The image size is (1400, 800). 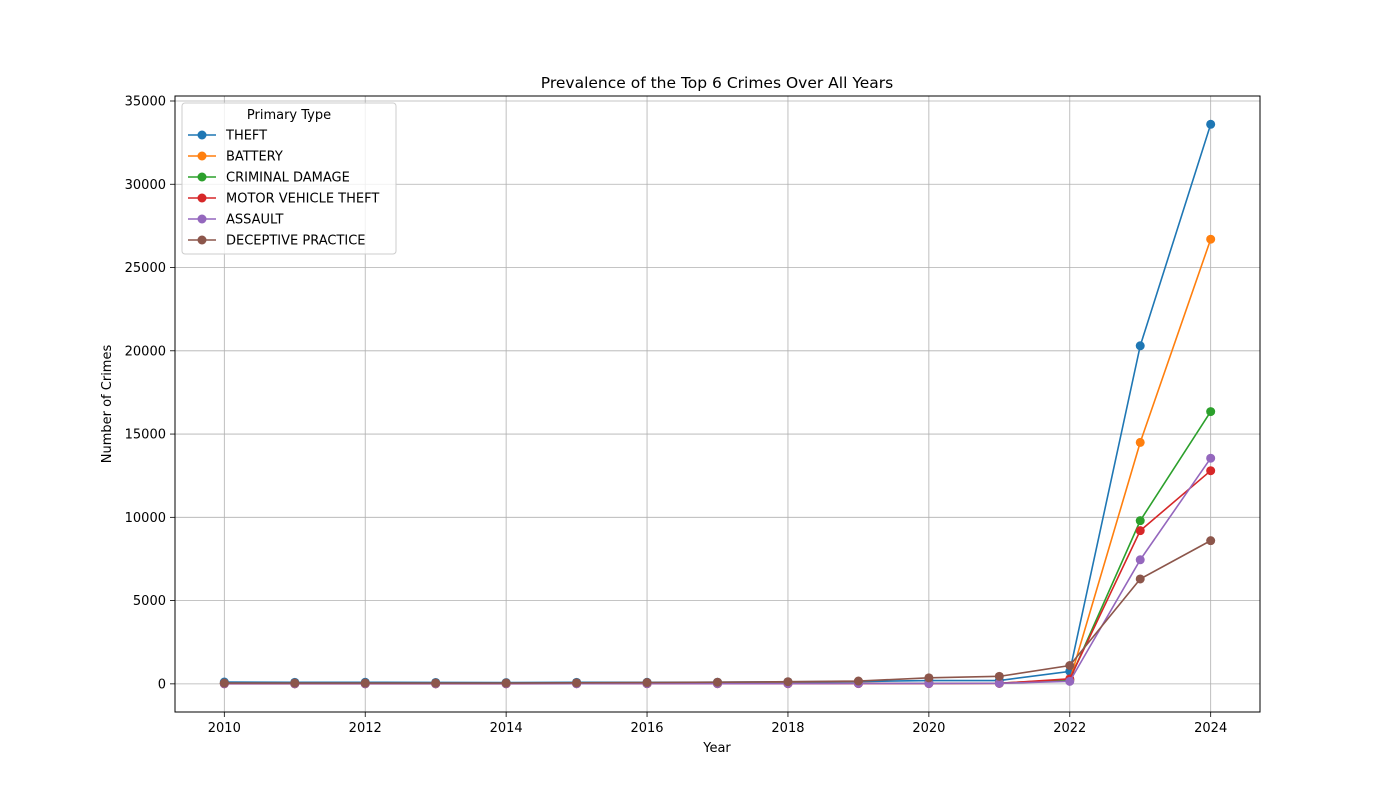 What do you see at coordinates (928, 728) in the screenshot?
I see `x-tick-label: 2020` at bounding box center [928, 728].